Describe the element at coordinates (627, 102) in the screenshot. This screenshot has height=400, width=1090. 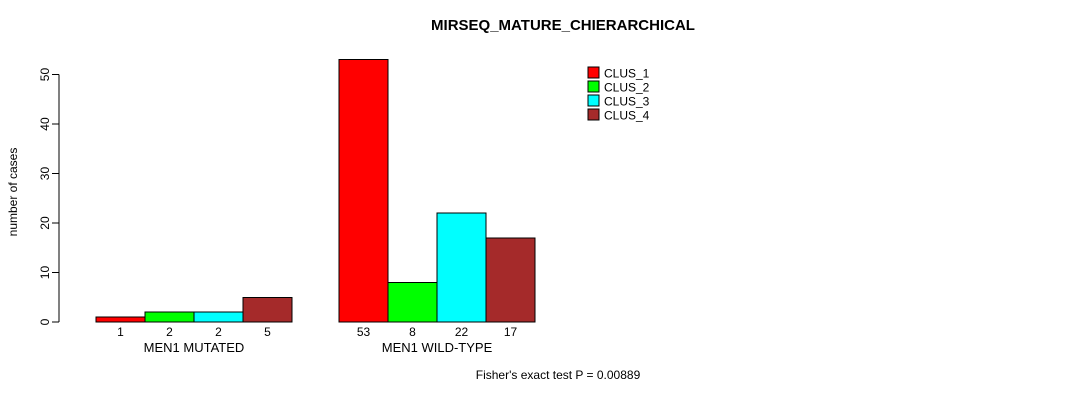
I see `legend-label-clus_3: CLUS_3` at that location.